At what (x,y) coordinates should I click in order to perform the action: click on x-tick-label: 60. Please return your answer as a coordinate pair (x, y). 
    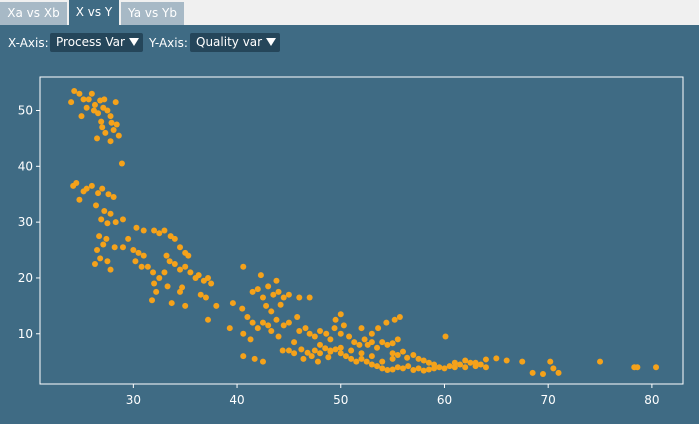
    Looking at the image, I should click on (444, 400).